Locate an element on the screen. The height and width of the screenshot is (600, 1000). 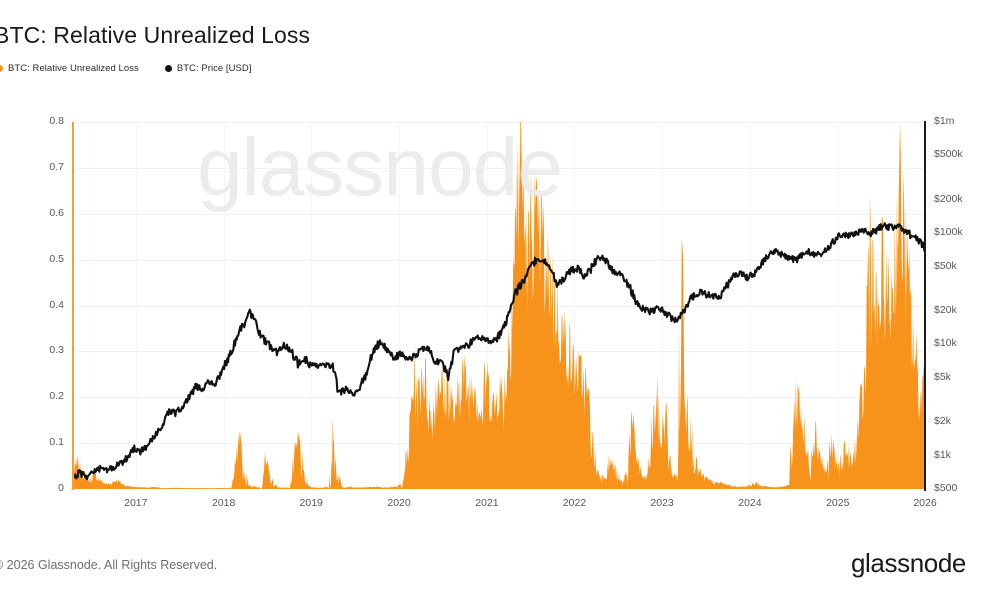
left-axis-tick-label: 0.8 is located at coordinates (56, 121).